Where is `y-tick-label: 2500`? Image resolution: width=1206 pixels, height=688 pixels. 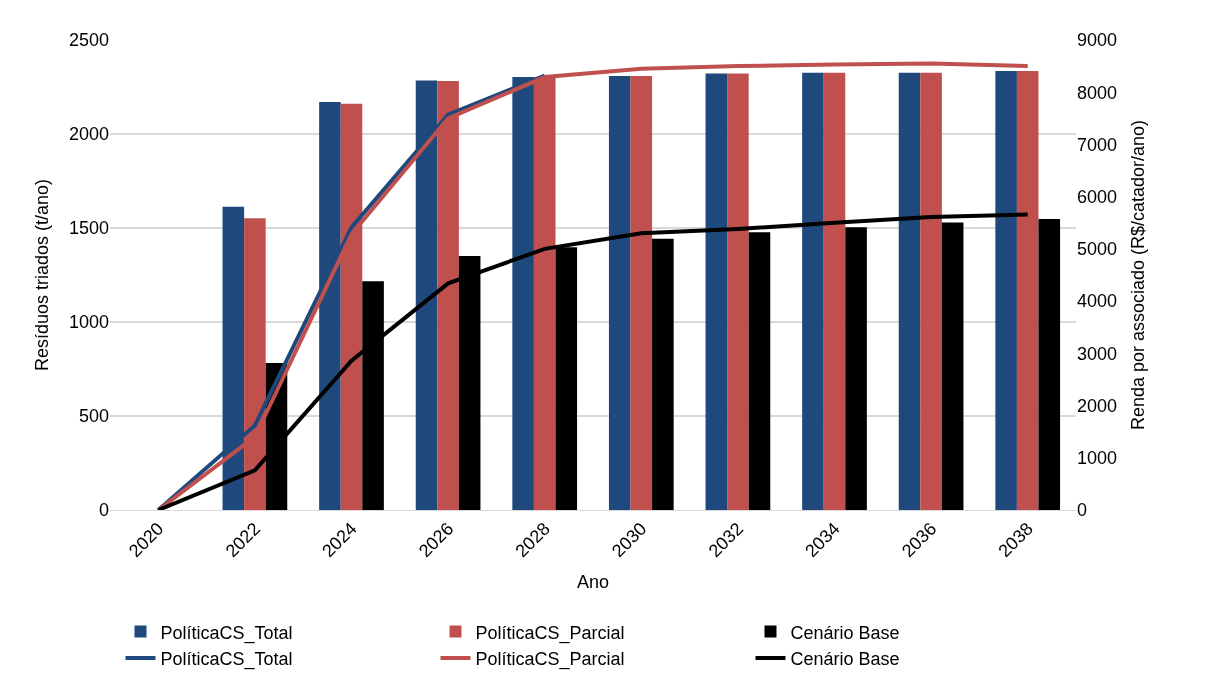
y-tick-label: 2500 is located at coordinates (88, 40).